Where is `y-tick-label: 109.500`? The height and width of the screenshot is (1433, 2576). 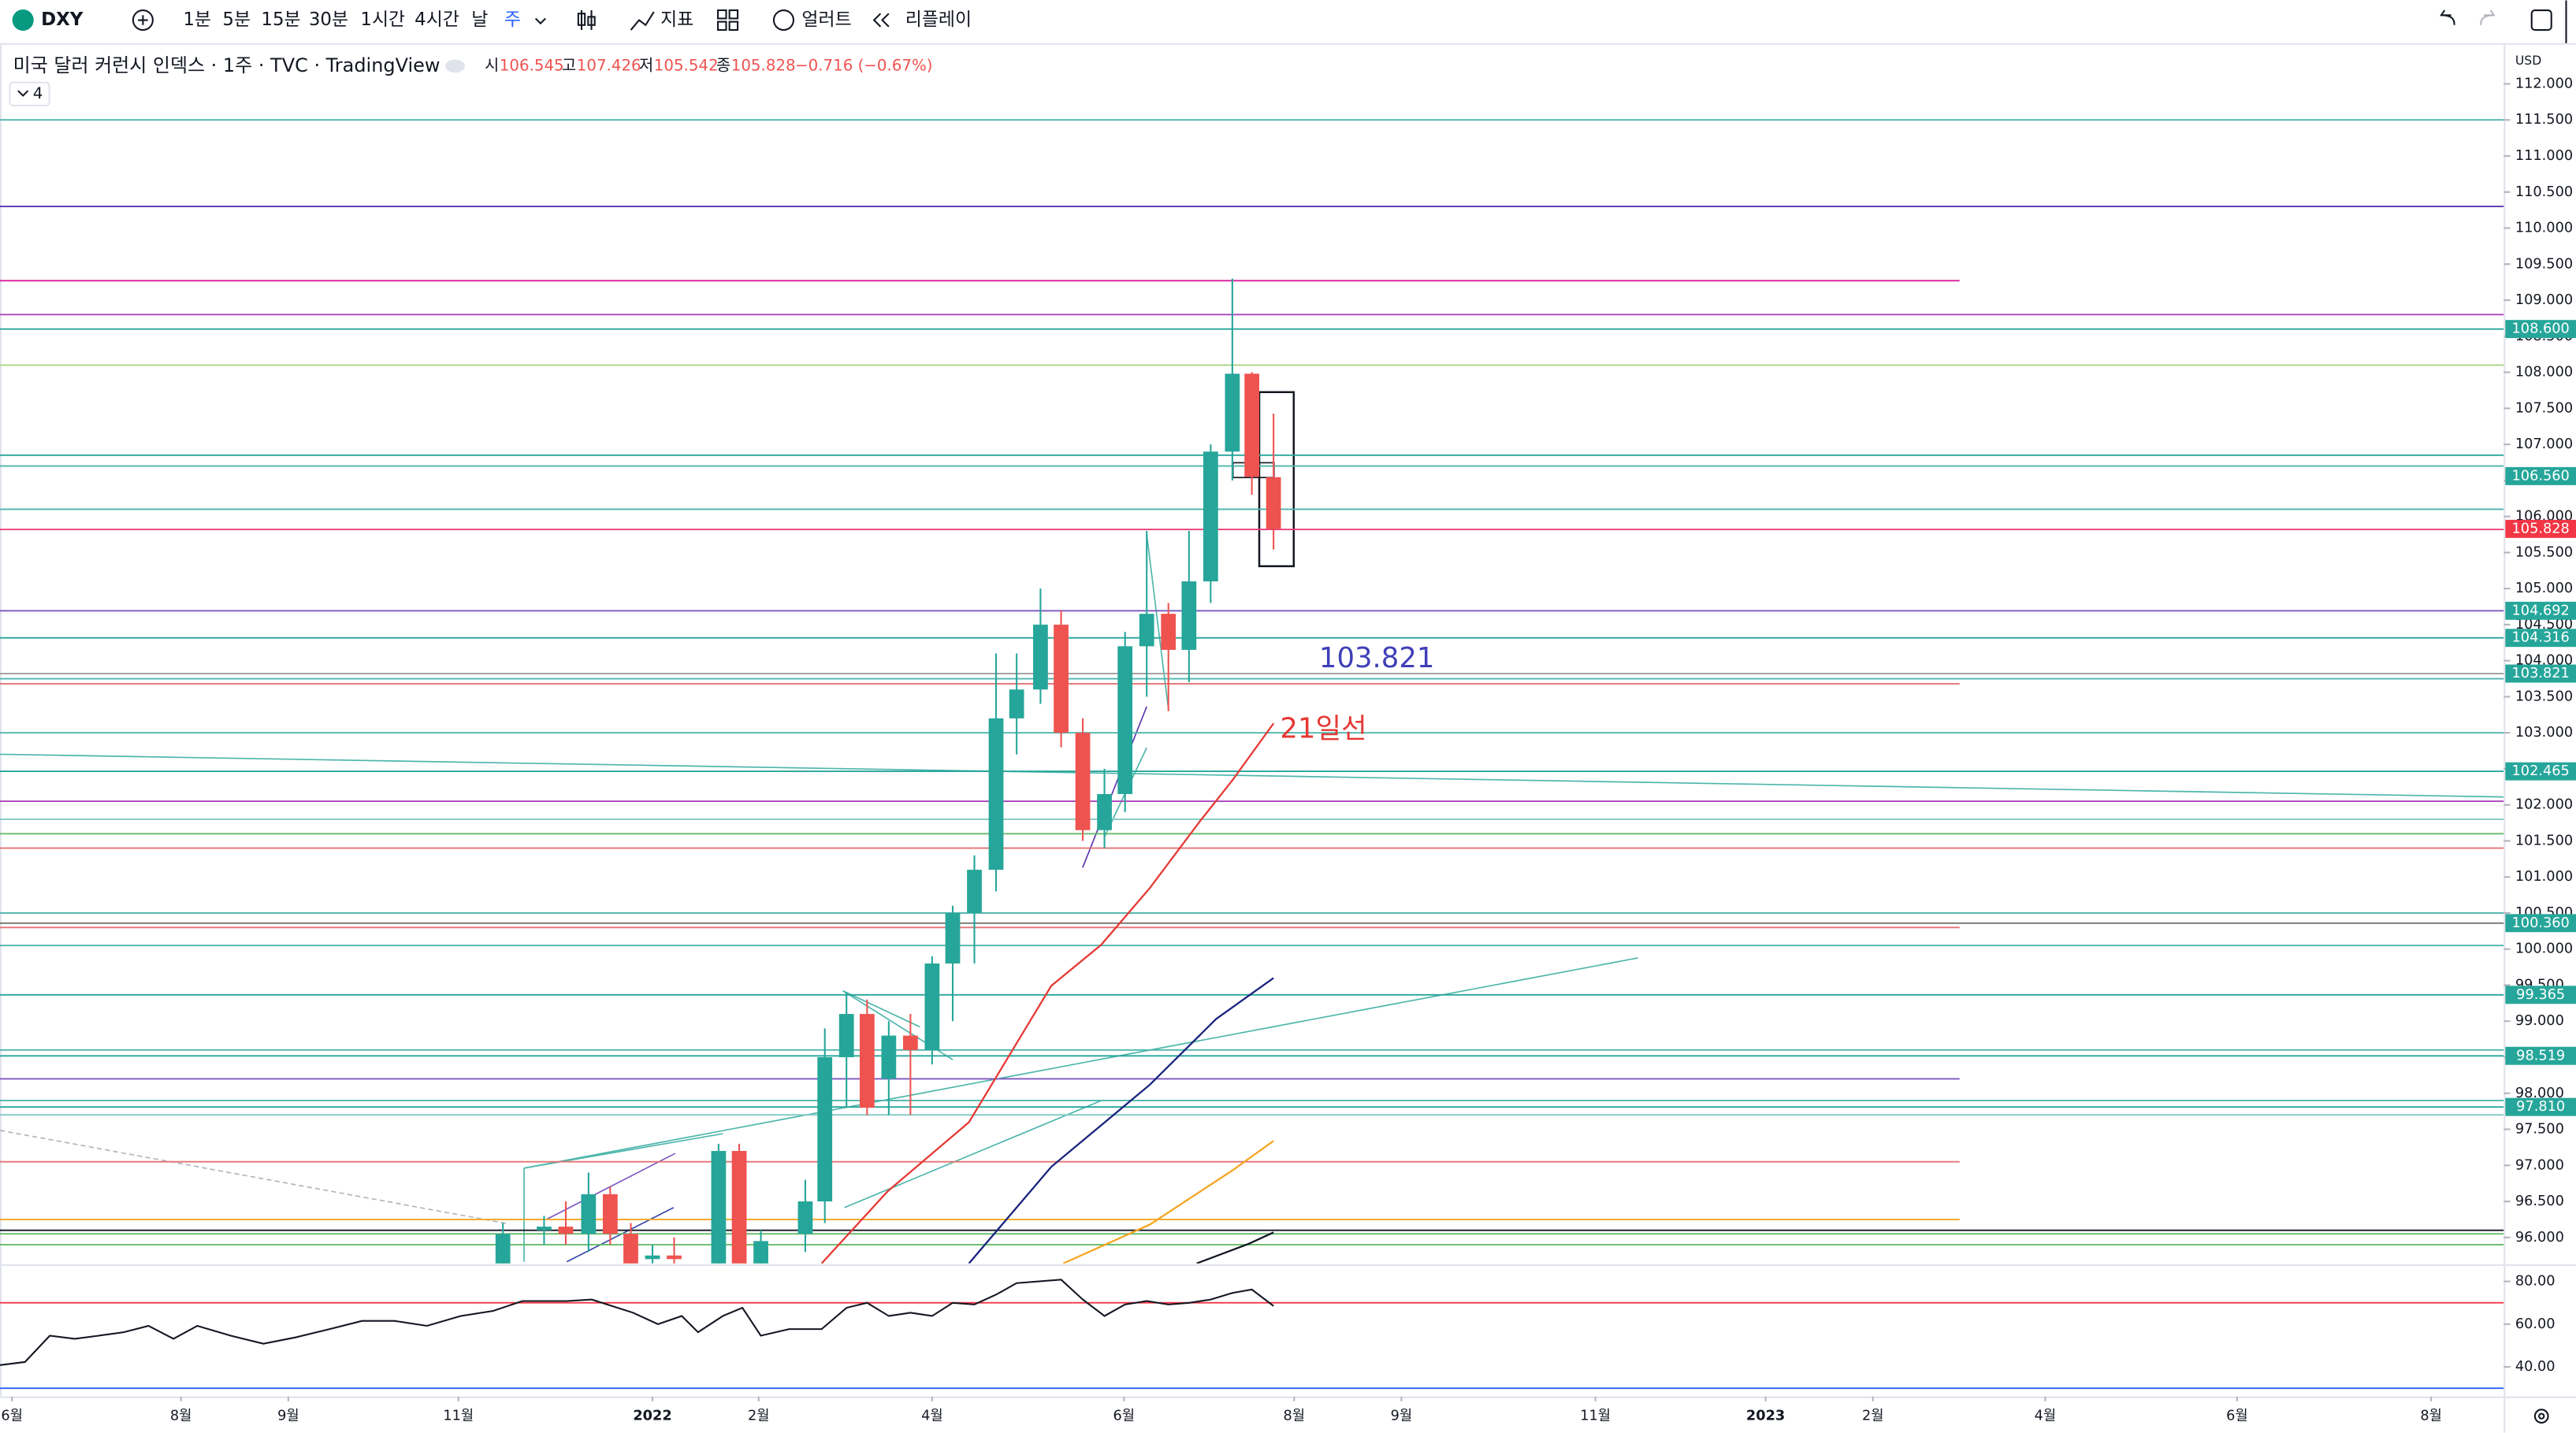 y-tick-label: 109.500 is located at coordinates (2544, 264).